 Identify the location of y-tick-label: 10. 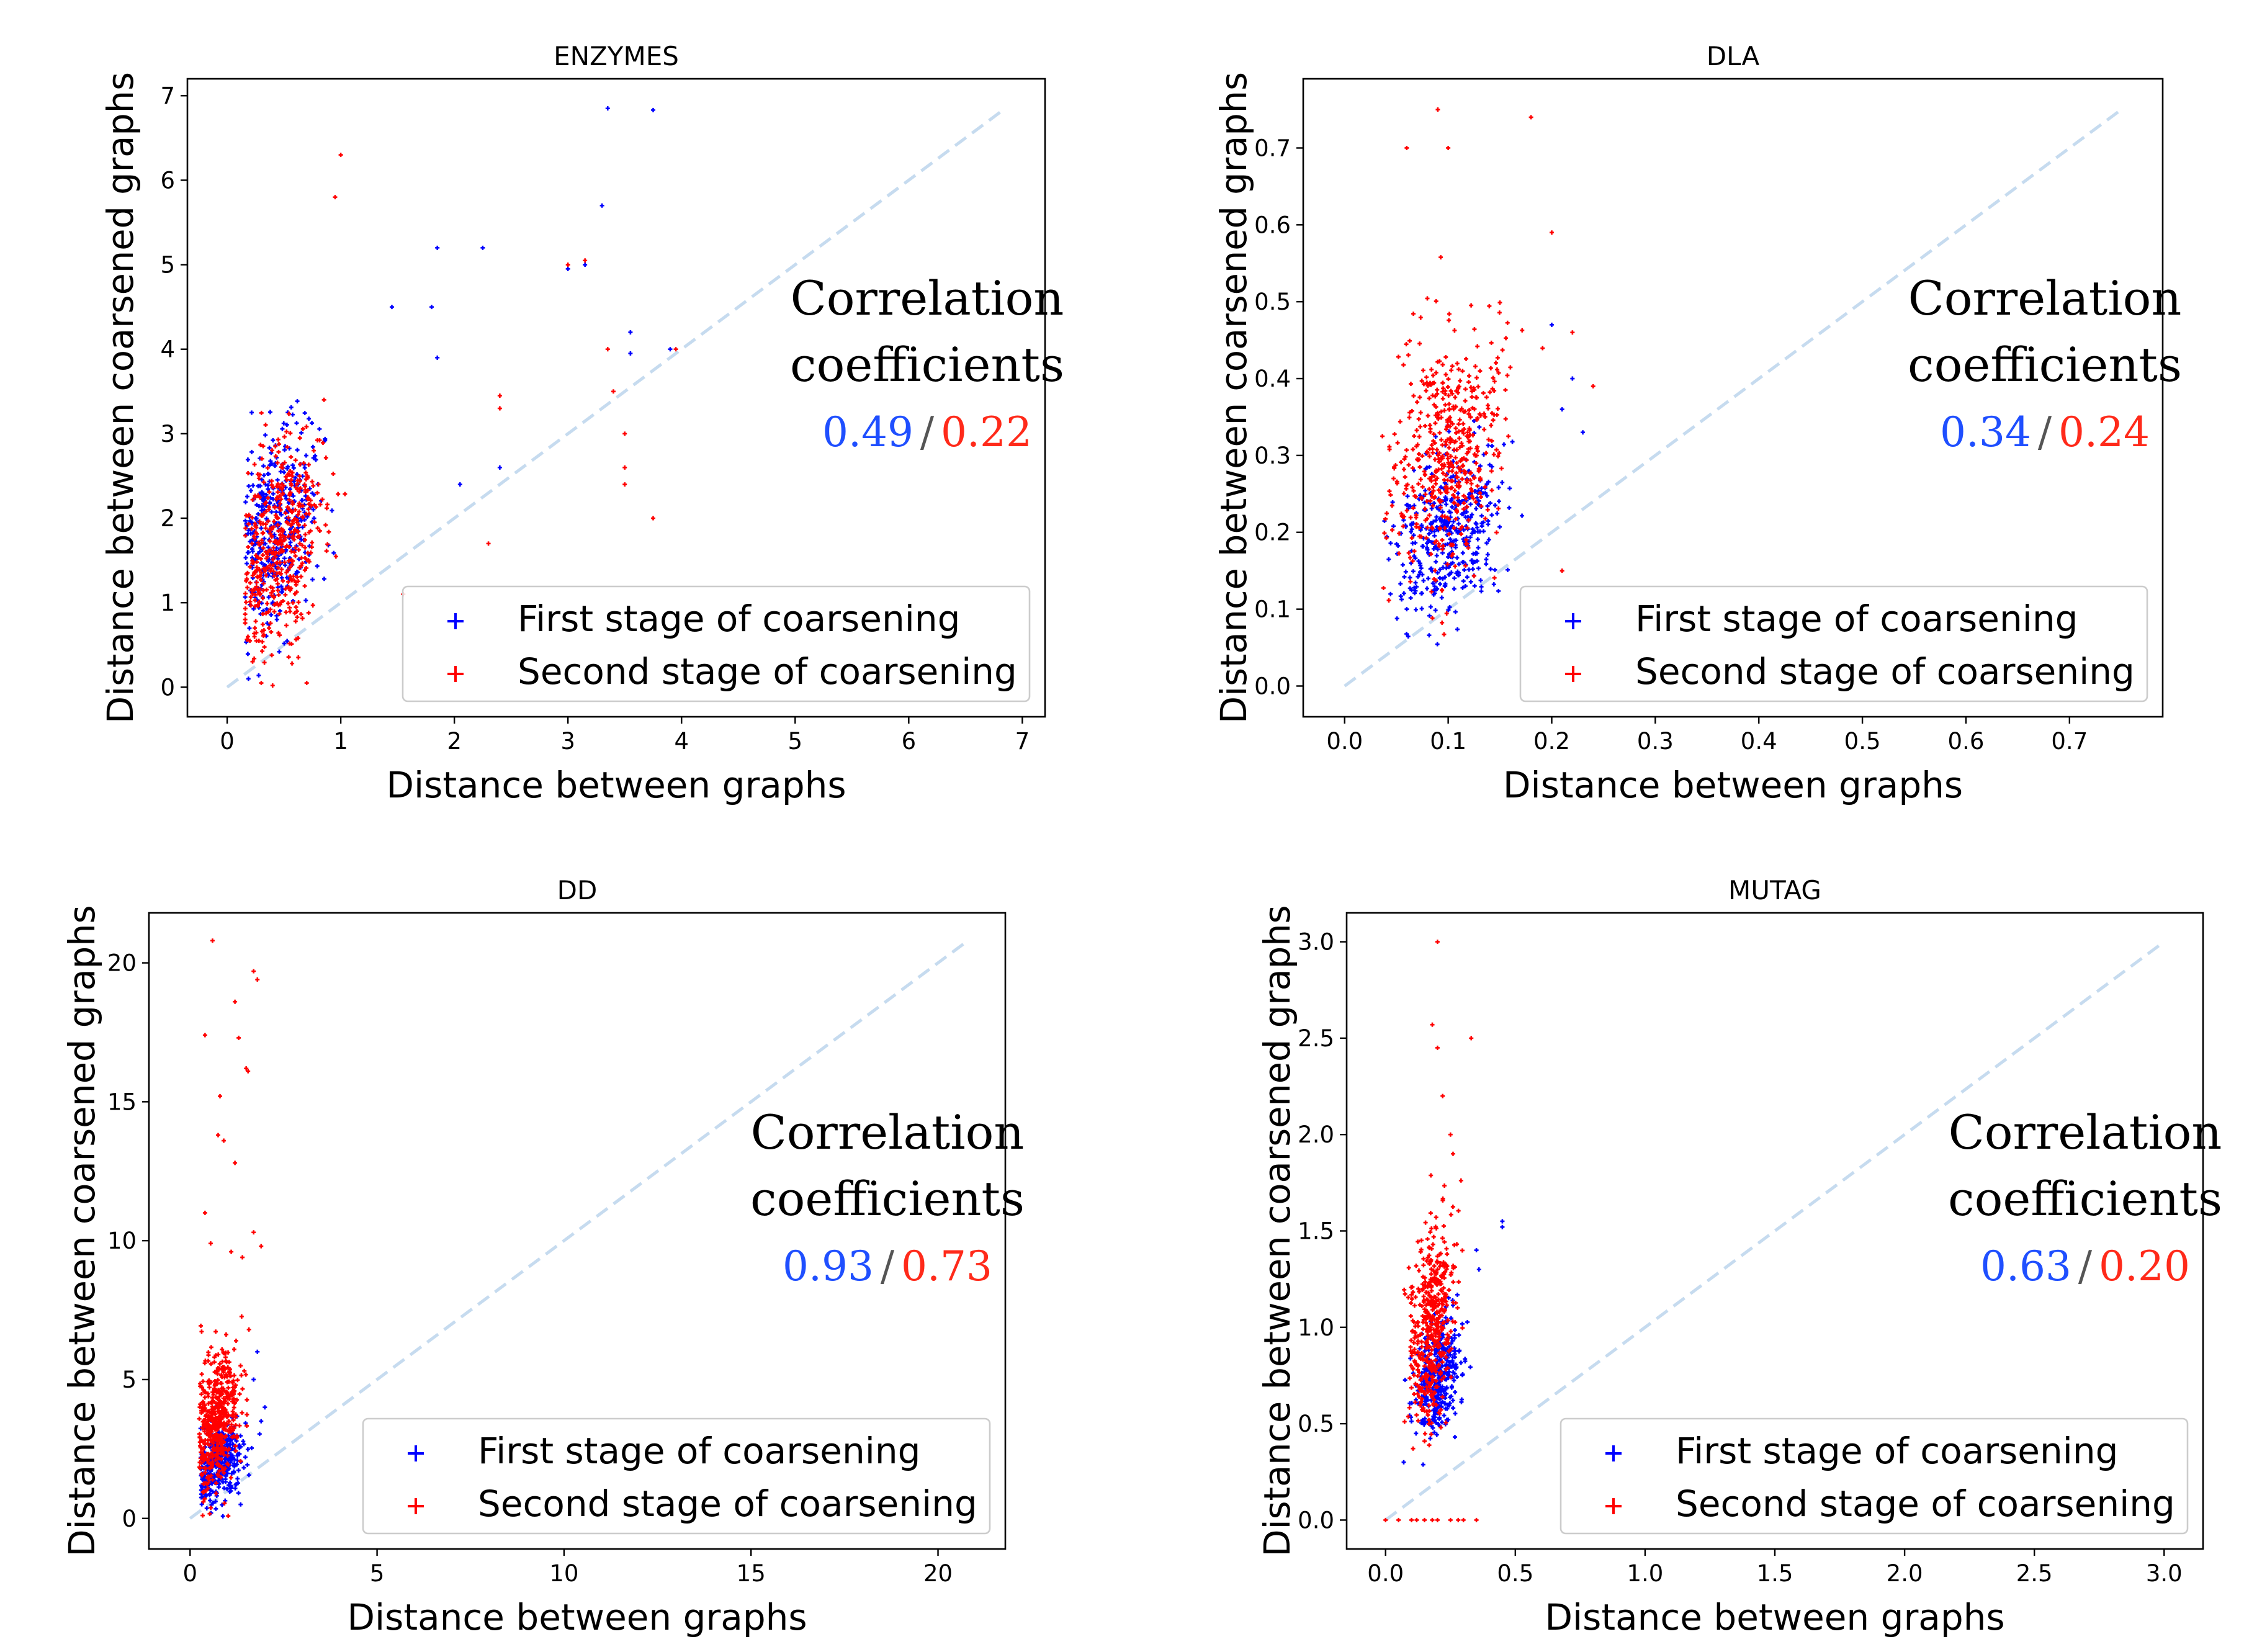
(122, 1241).